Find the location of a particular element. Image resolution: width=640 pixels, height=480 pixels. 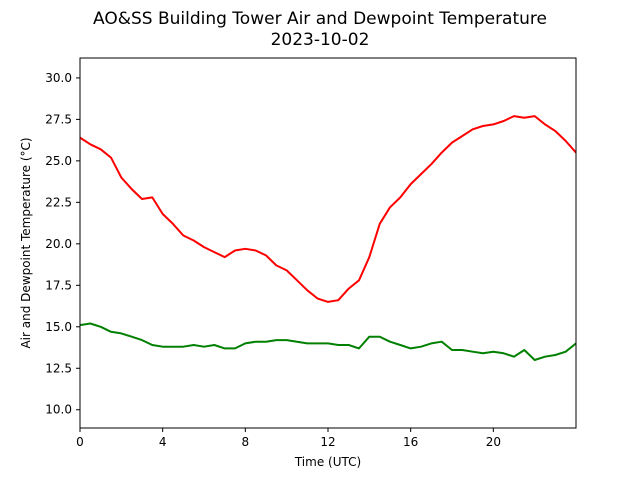

y-tick-label: 20.0 is located at coordinates (58, 244).